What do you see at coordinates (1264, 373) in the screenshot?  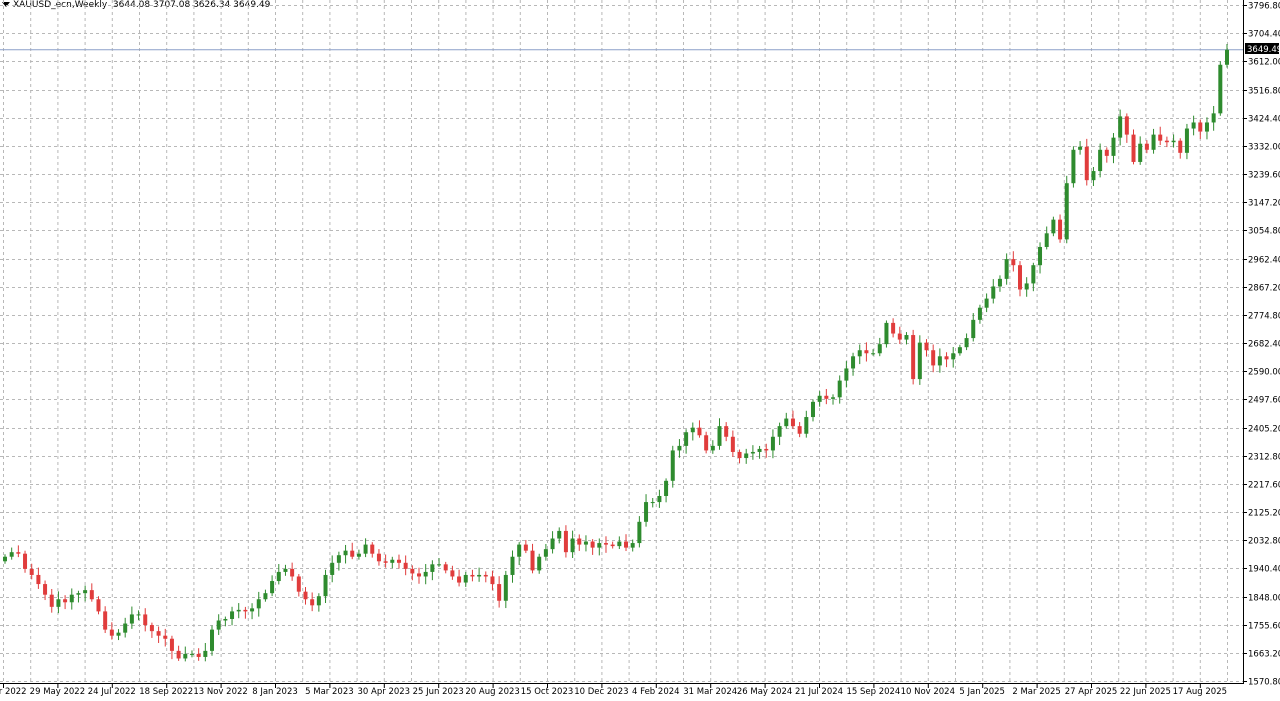 I see `y-tick-label: 2590.00` at bounding box center [1264, 373].